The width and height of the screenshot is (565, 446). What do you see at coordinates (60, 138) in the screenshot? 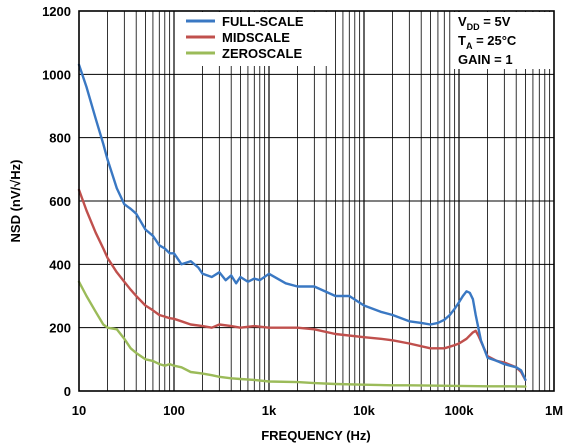
I see `y-tick-label: 800` at bounding box center [60, 138].